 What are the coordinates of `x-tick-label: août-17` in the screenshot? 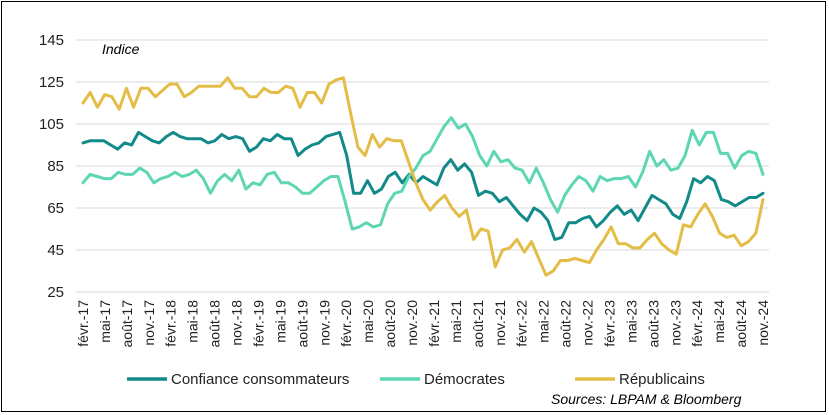 It's located at (127, 324).